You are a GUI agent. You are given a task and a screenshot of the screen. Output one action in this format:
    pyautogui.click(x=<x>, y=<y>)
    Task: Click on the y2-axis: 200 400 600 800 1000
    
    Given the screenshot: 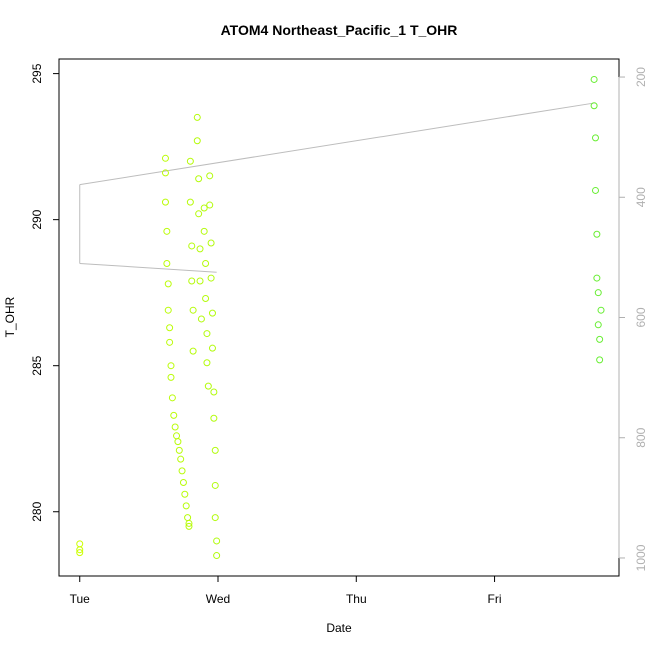 What is the action you would take?
    pyautogui.click(x=633, y=319)
    